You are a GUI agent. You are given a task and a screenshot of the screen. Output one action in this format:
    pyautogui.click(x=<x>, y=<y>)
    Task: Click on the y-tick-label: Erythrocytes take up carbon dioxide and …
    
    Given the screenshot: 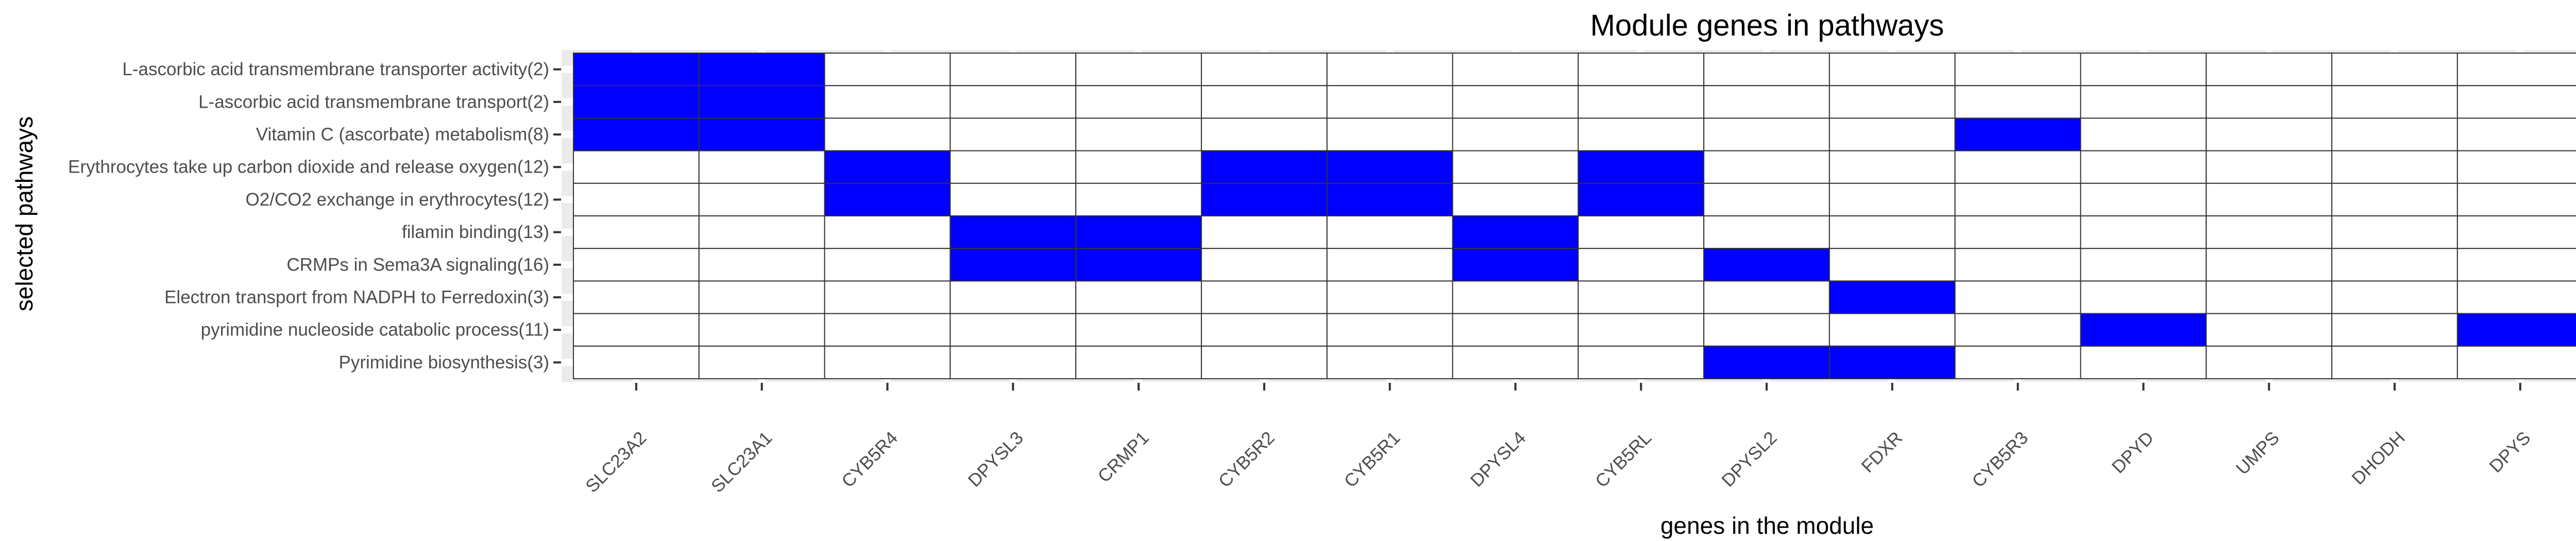 What is the action you would take?
    pyautogui.click(x=308, y=167)
    